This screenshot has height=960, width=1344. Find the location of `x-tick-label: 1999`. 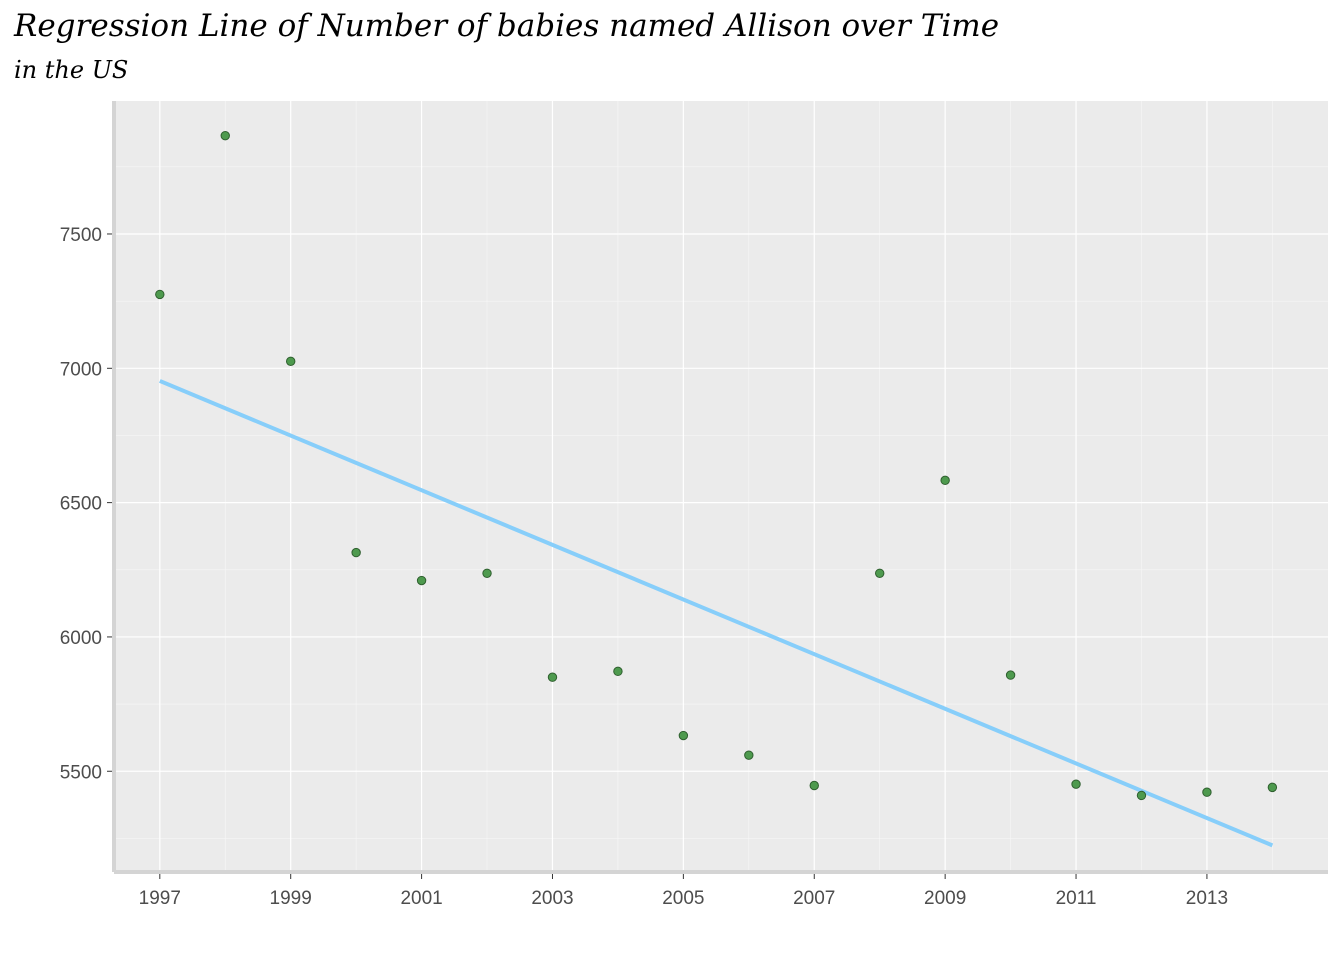

x-tick-label: 1999 is located at coordinates (291, 898).